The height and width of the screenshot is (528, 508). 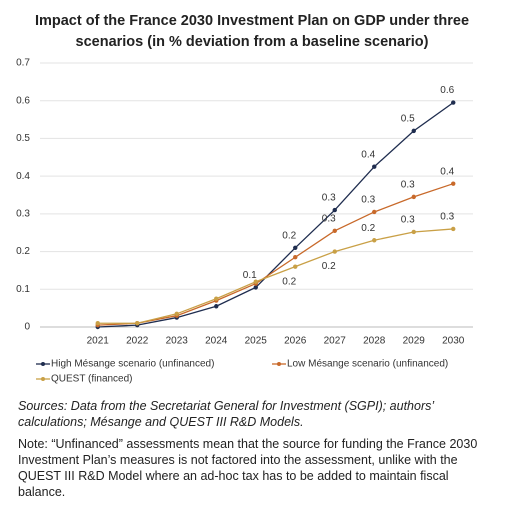 What do you see at coordinates (137, 341) in the screenshot?
I see `x-tick-label: 2022` at bounding box center [137, 341].